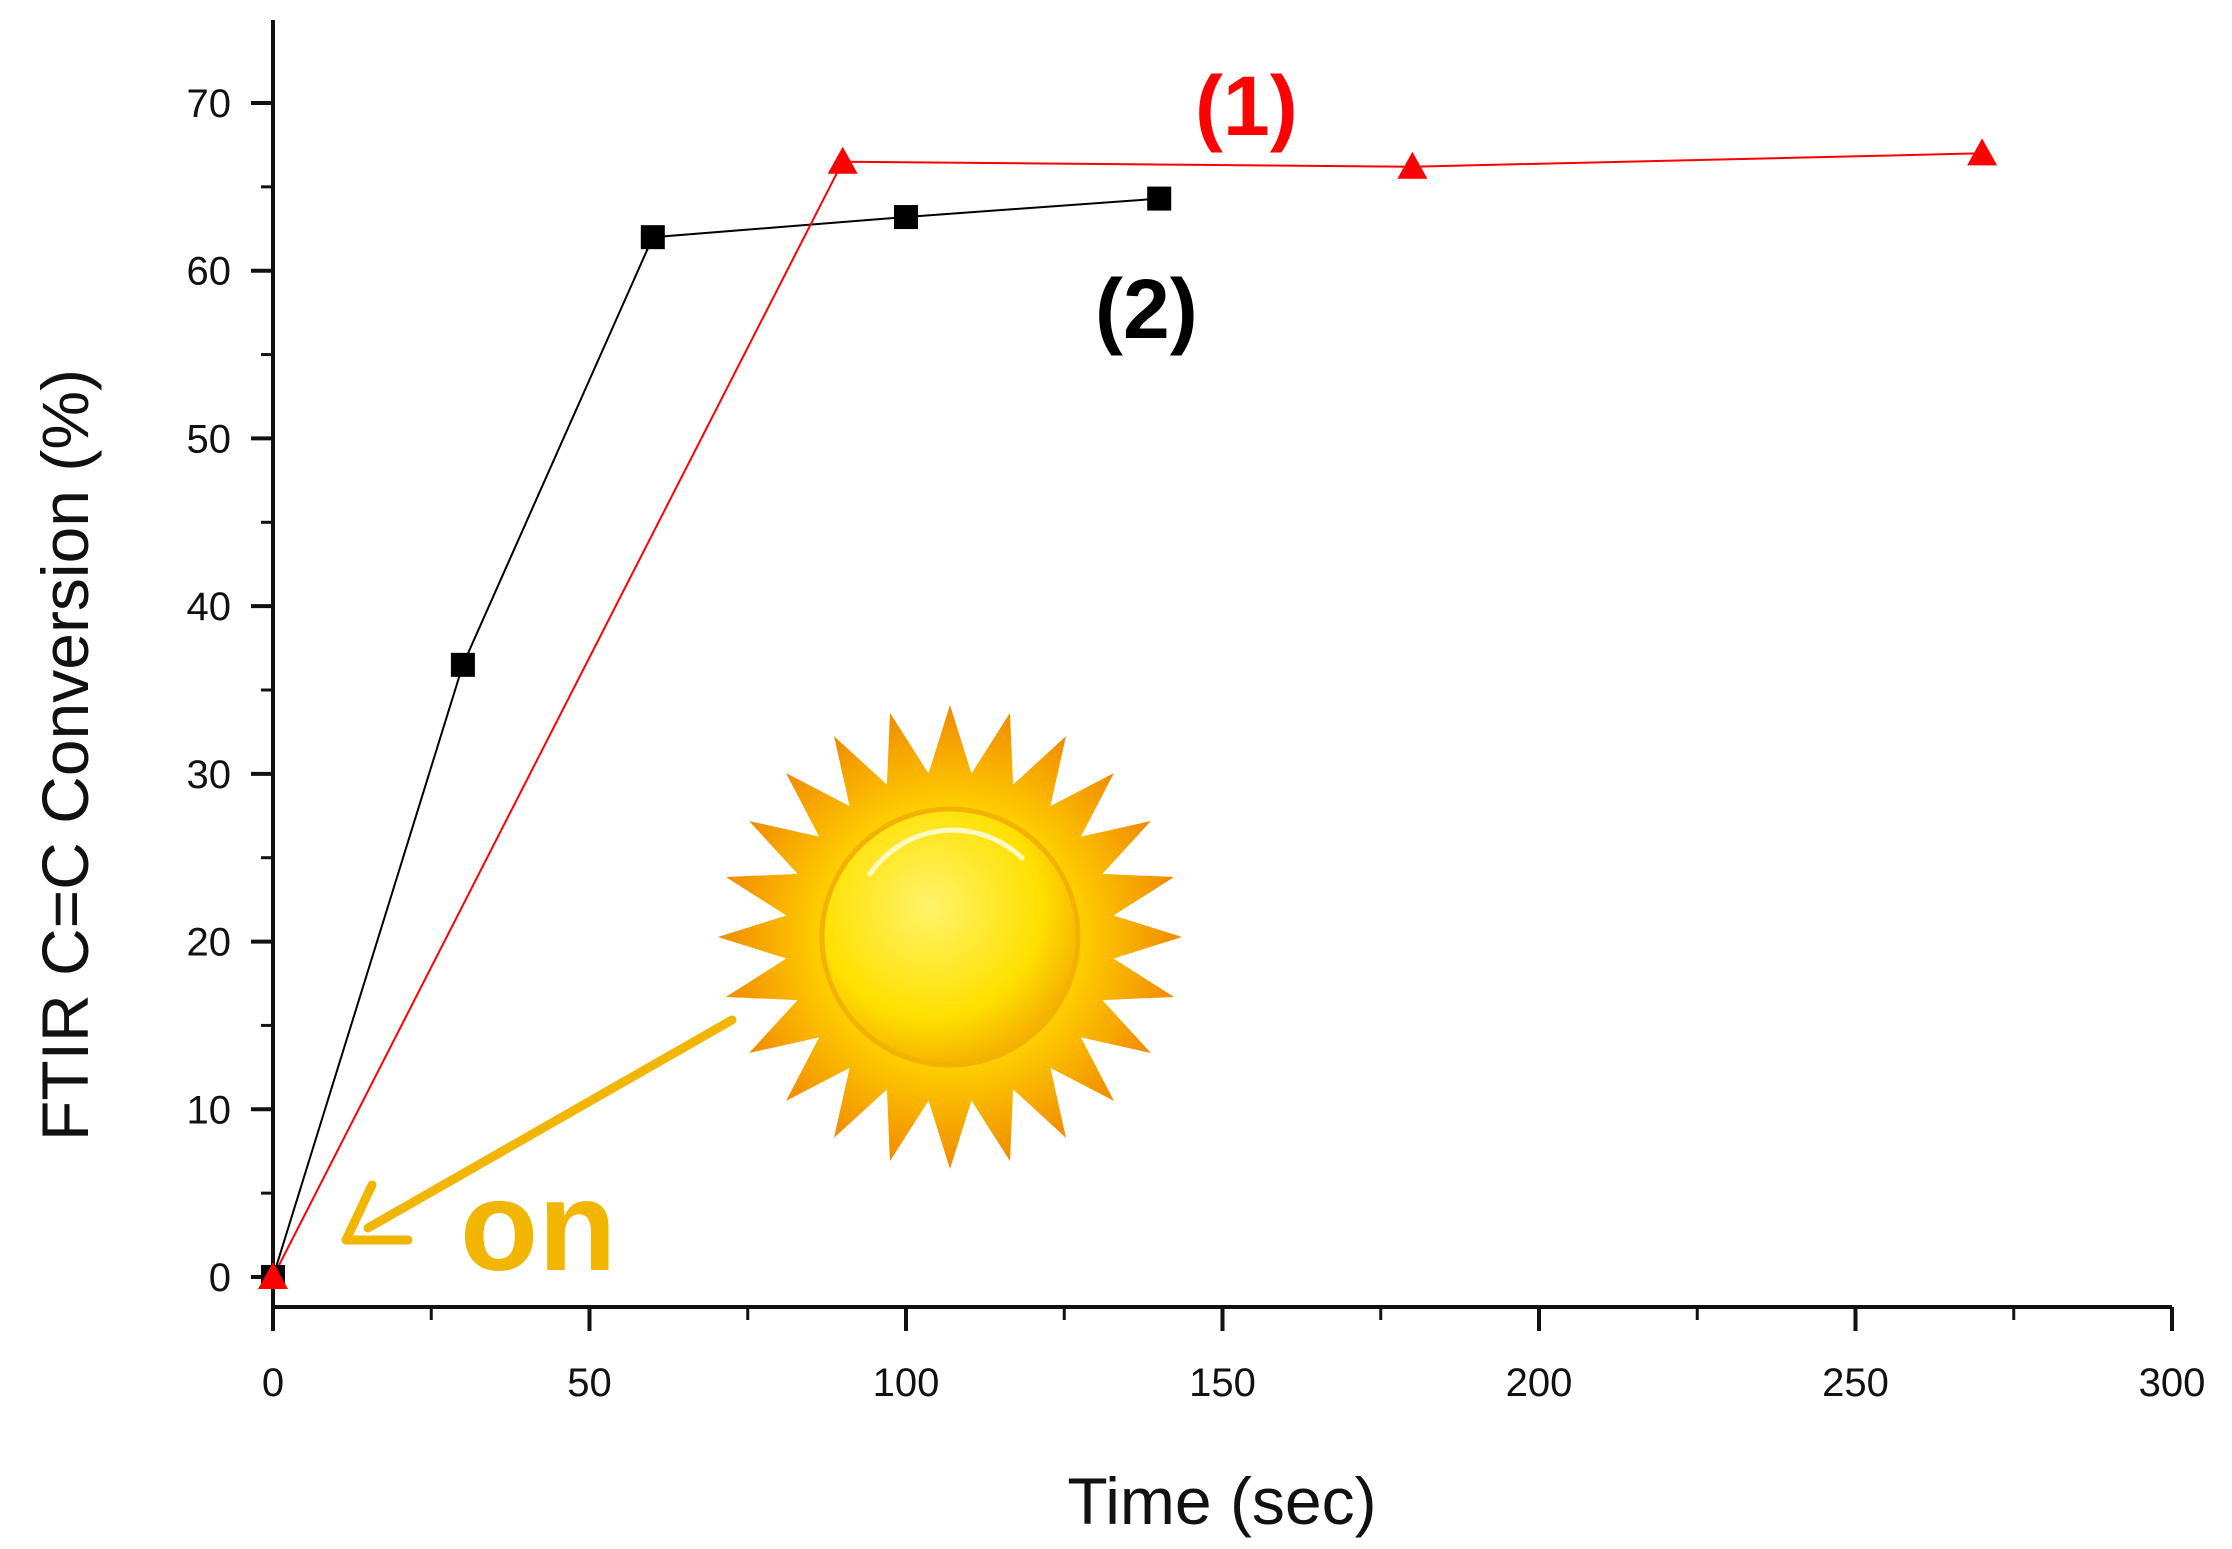  I want to click on x-tick-label: 300, so click(2172, 1383).